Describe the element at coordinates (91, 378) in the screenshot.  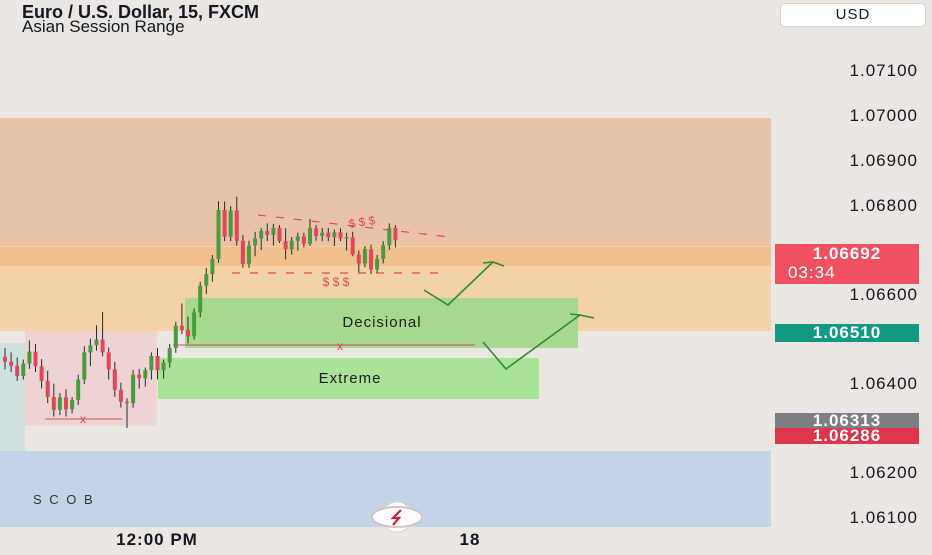
I see `left-pink-block` at that location.